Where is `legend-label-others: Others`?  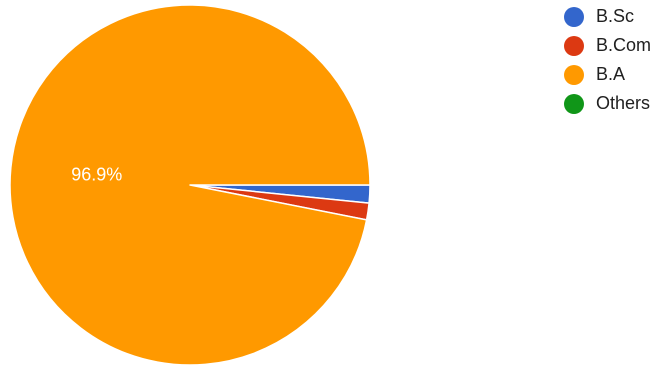
legend-label-others: Others is located at coordinates (623, 103).